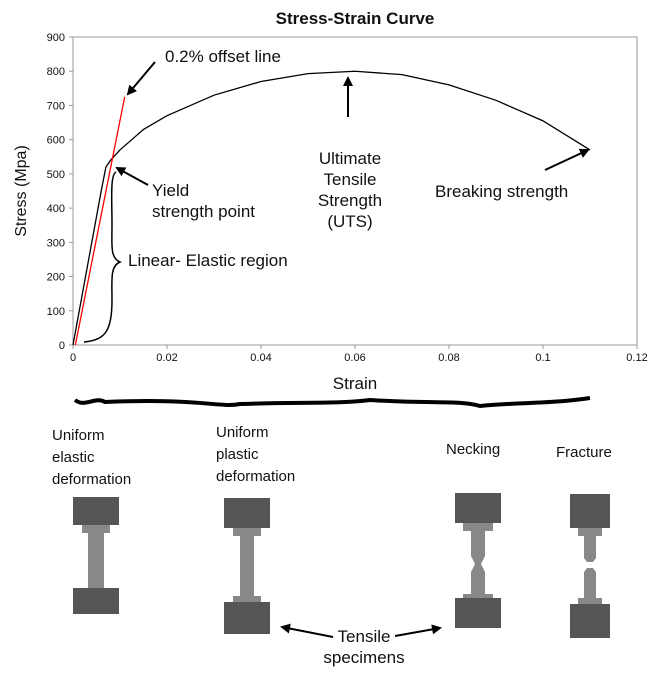  I want to click on x-tick-label: 0.04, so click(260, 358).